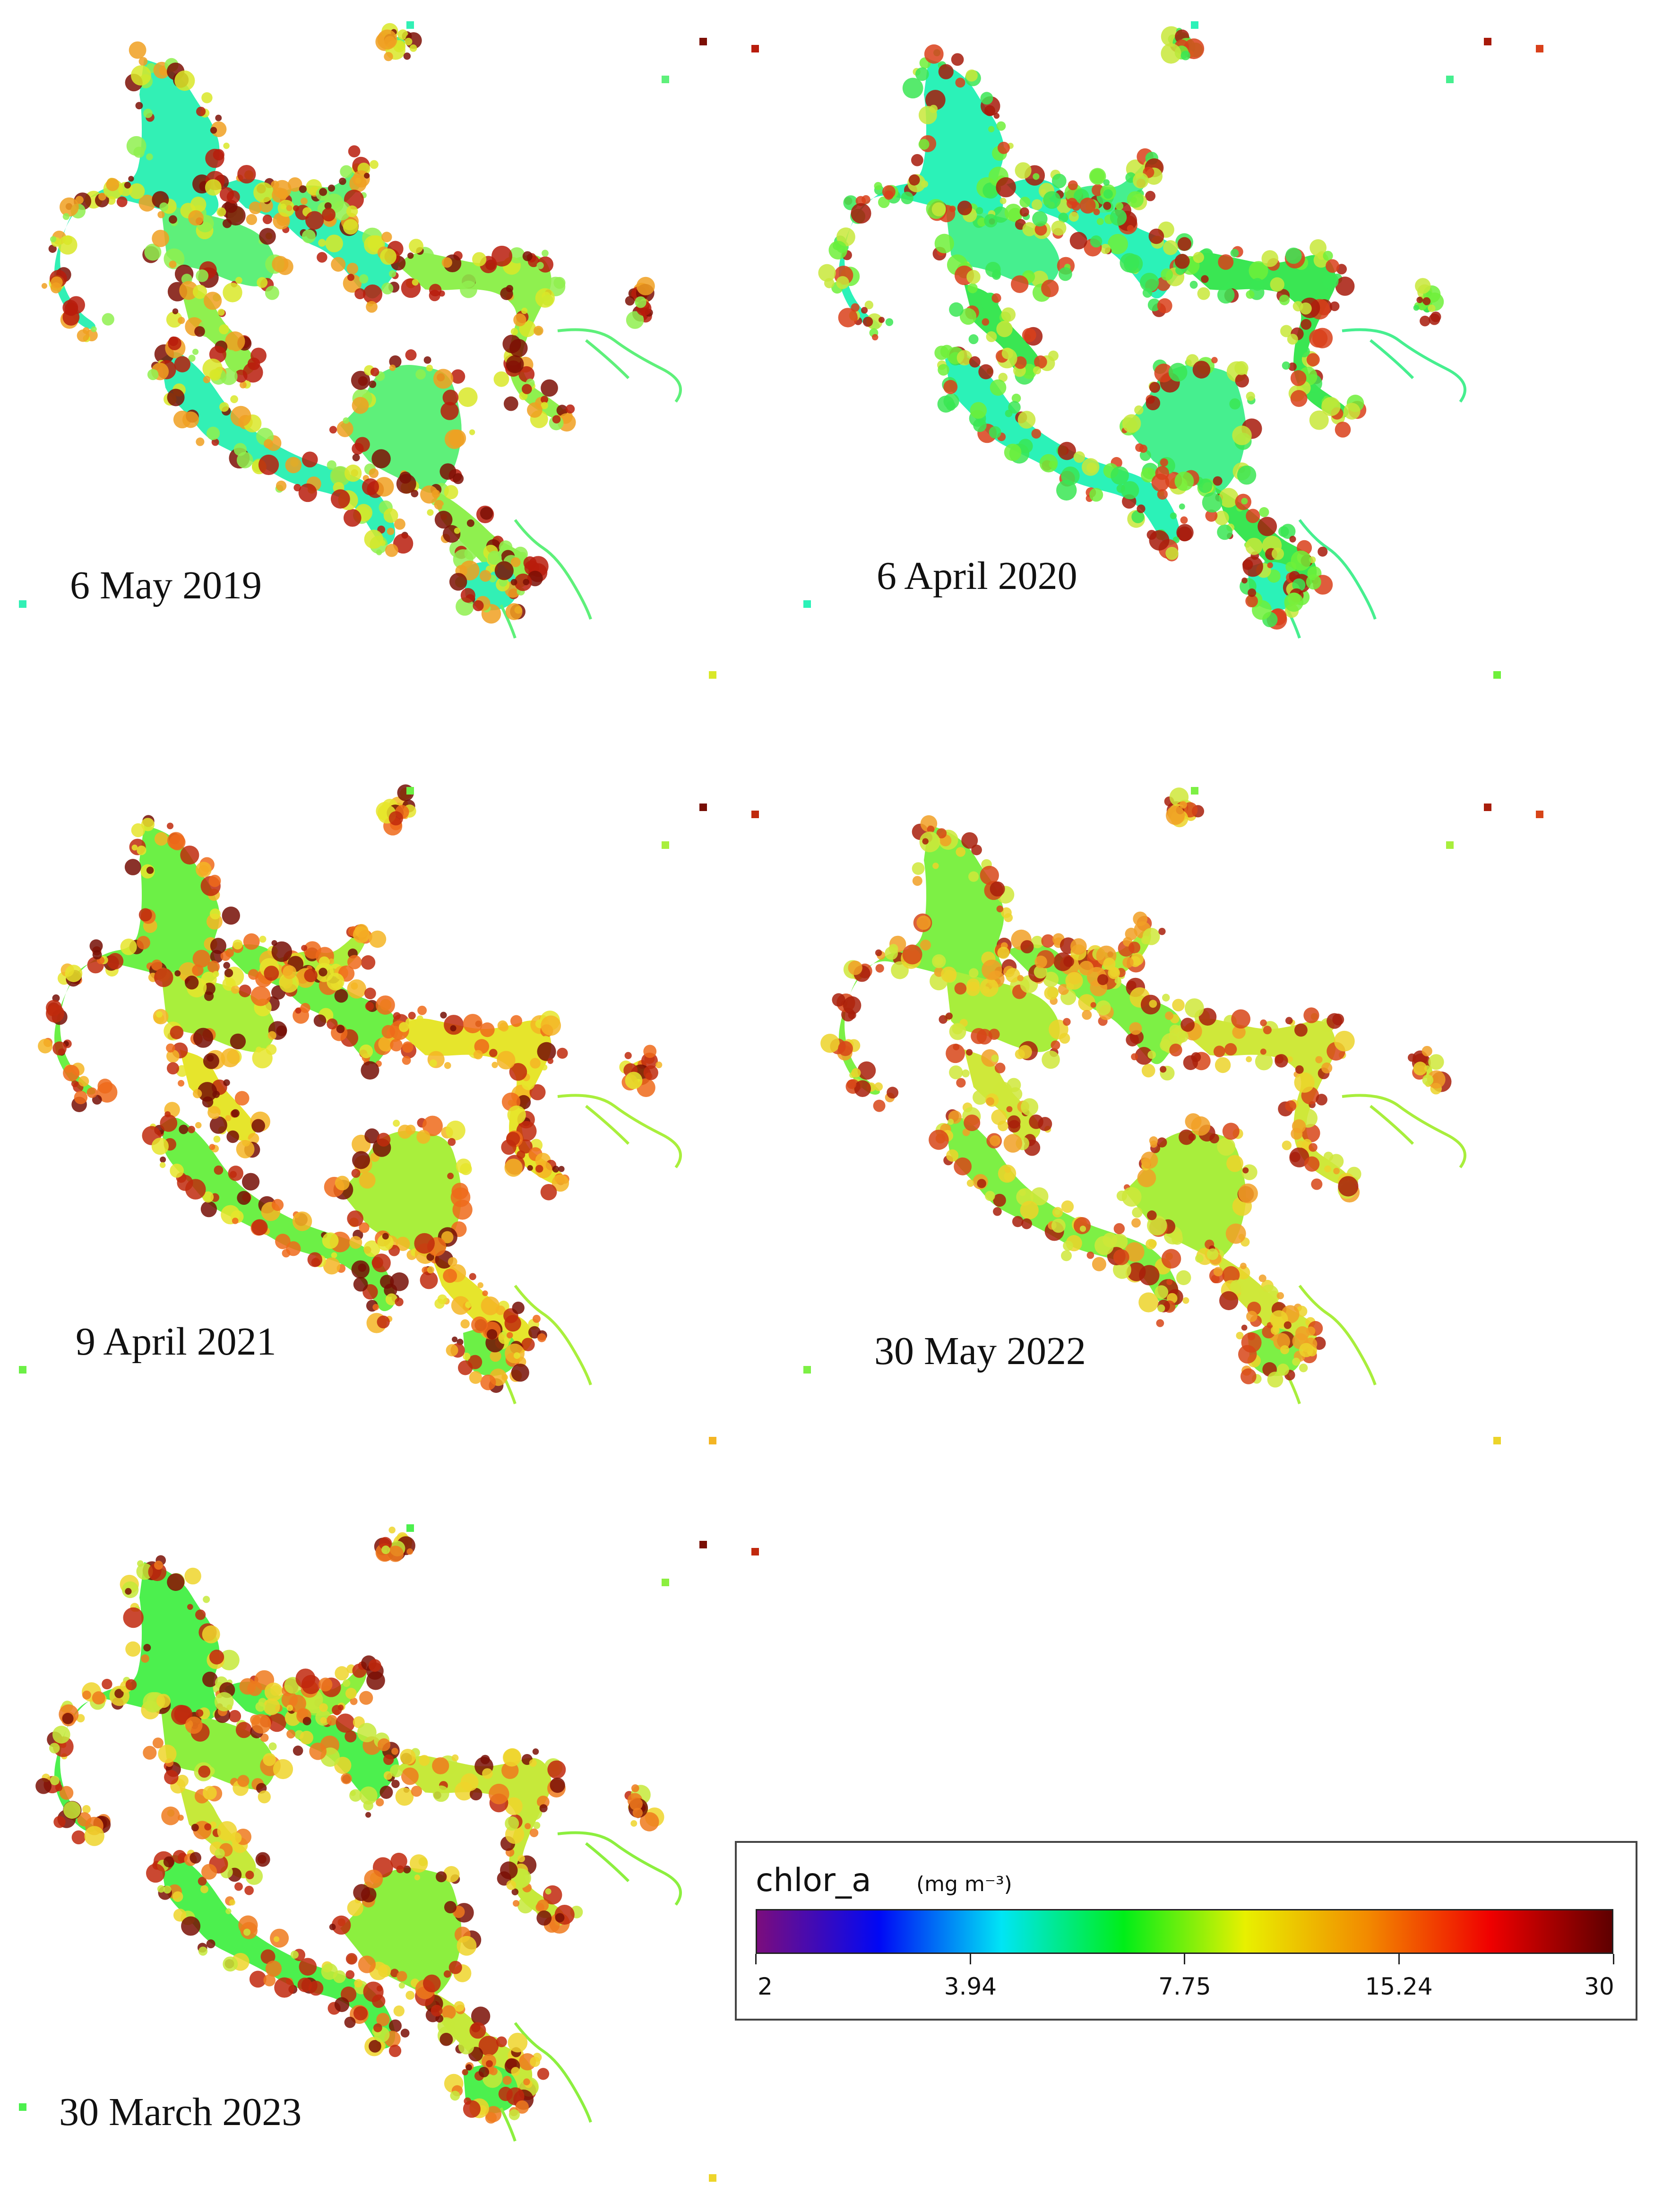 The height and width of the screenshot is (2212, 1654). I want to click on chlorophyll-map-2019, so click(389, 350).